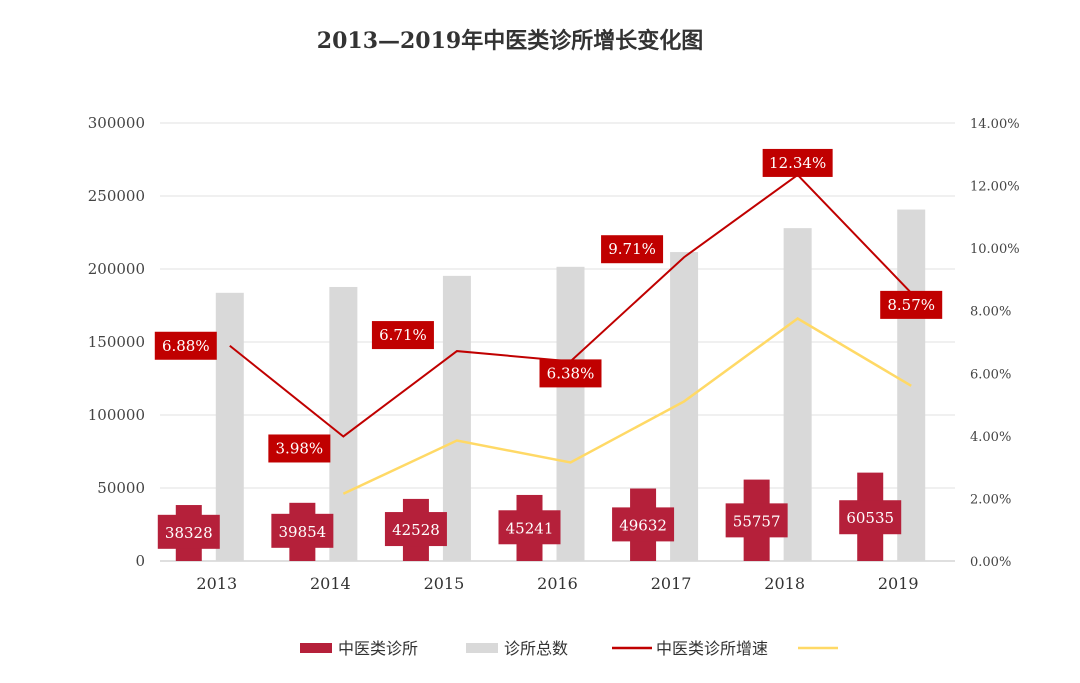 This screenshot has height=683, width=1080. I want to click on category-label: 2015, so click(444, 583).